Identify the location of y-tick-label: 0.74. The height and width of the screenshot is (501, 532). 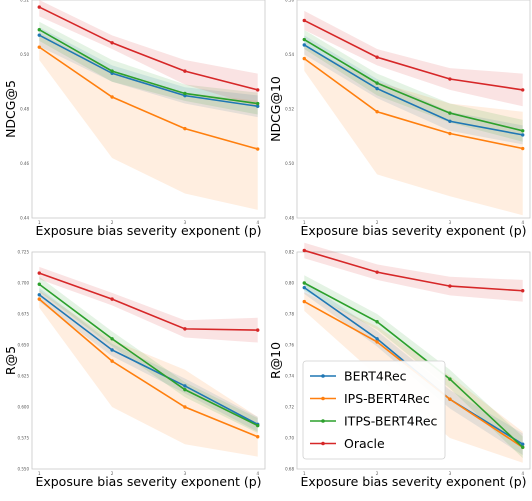
(289, 376).